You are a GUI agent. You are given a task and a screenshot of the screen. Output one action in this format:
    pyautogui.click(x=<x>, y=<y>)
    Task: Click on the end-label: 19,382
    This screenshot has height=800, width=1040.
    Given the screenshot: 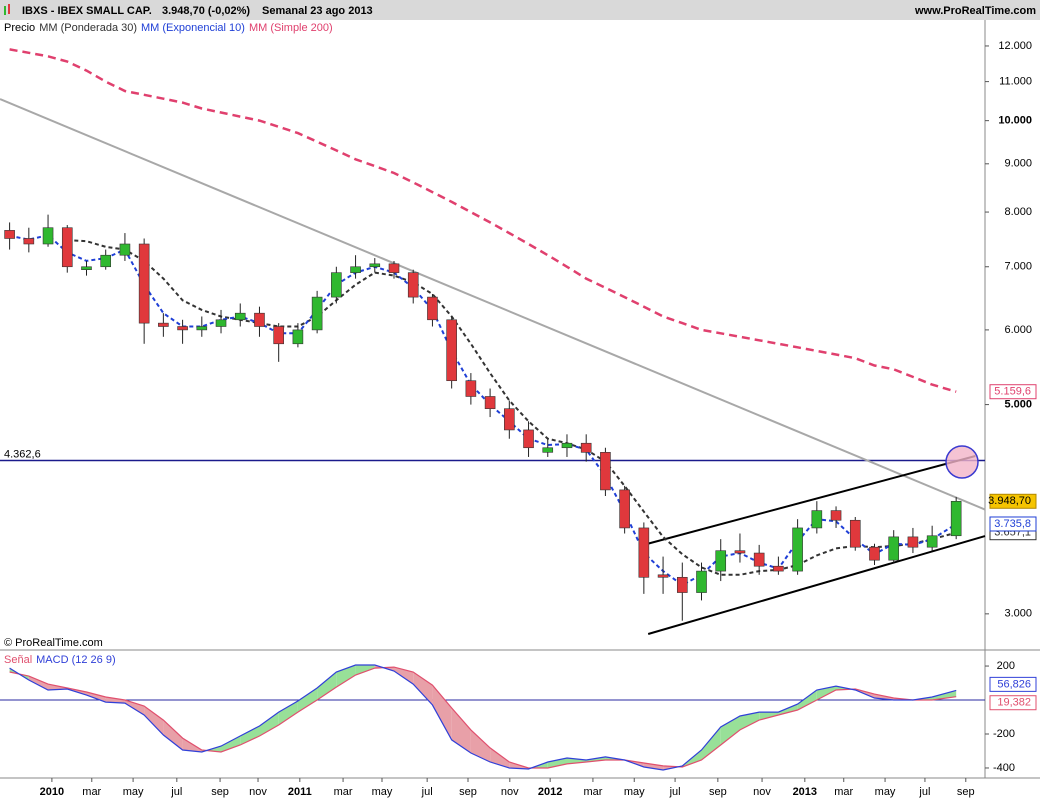 What is the action you would take?
    pyautogui.click(x=1013, y=703)
    